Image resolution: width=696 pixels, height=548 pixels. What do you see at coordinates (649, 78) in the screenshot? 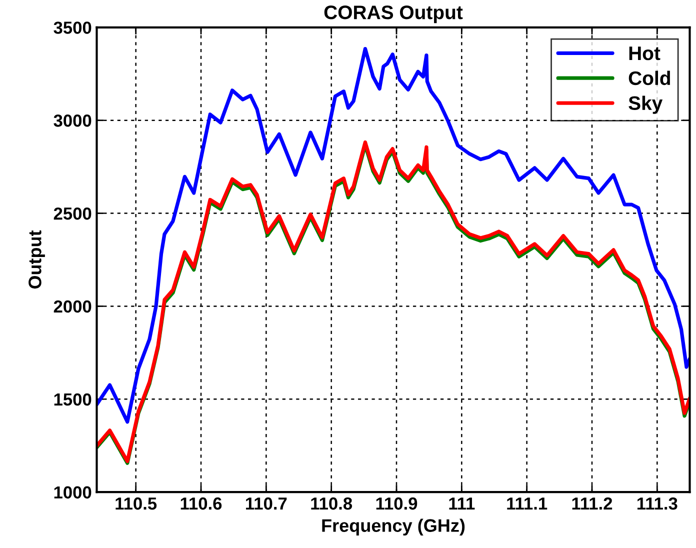
I see `legend-label: Cold` at bounding box center [649, 78].